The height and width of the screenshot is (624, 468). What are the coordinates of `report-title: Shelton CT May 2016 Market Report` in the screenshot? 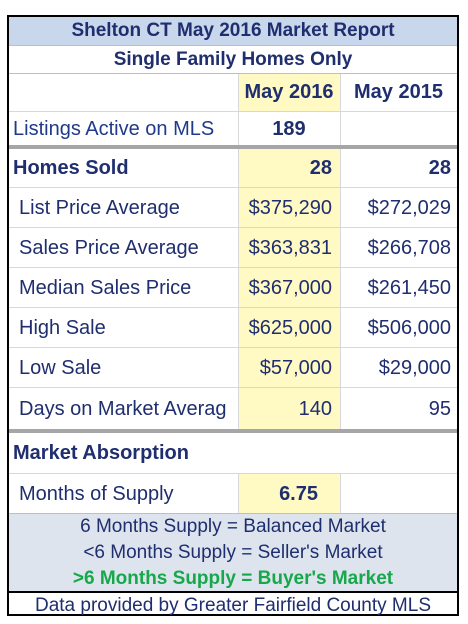 It's located at (233, 30).